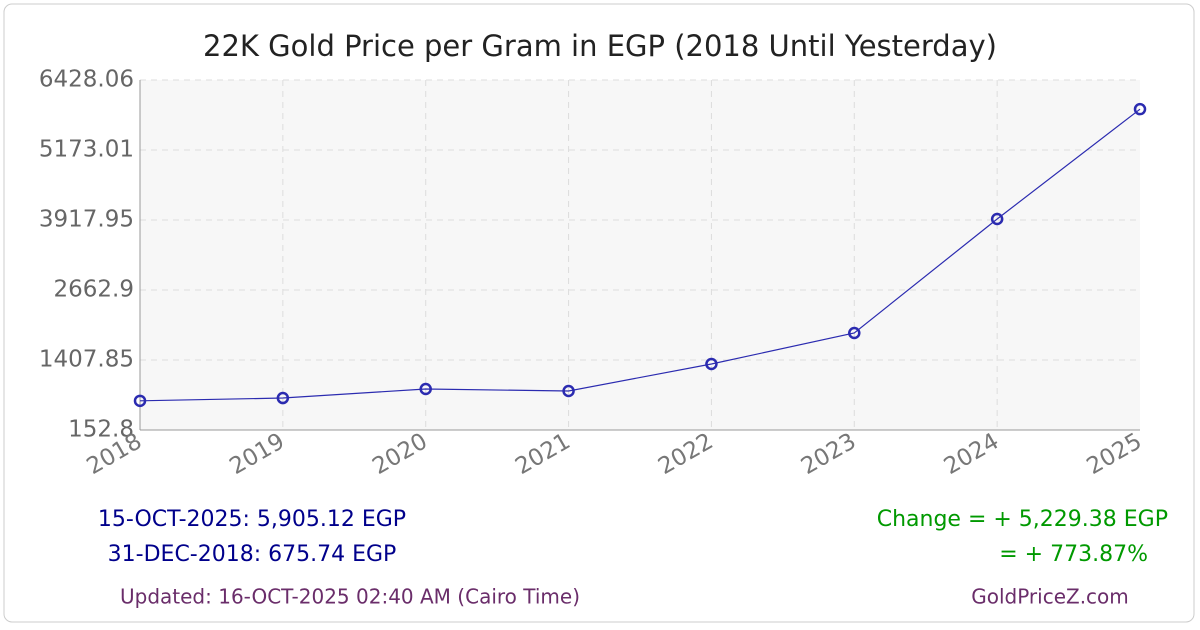  Describe the element at coordinates (86, 149) in the screenshot. I see `y-tick-label: 5173.01` at that location.